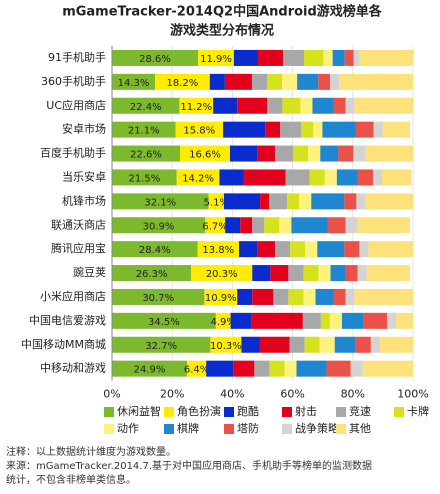 Image resolution: width=440 pixels, height=494 pixels. What do you see at coordinates (63, 344) in the screenshot?
I see `category-label: 中国移动MM商城` at bounding box center [63, 344].